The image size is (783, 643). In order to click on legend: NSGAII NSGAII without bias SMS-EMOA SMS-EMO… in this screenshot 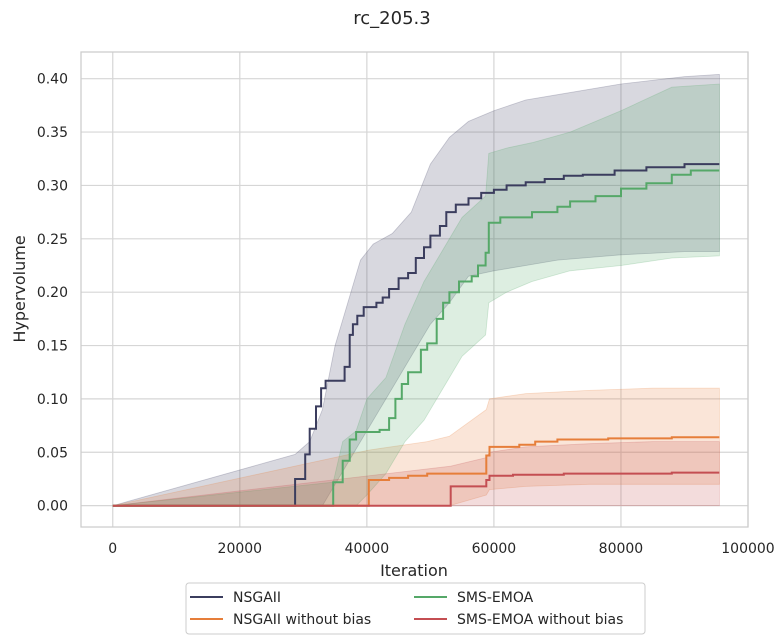, I will do `click(415, 608)`.